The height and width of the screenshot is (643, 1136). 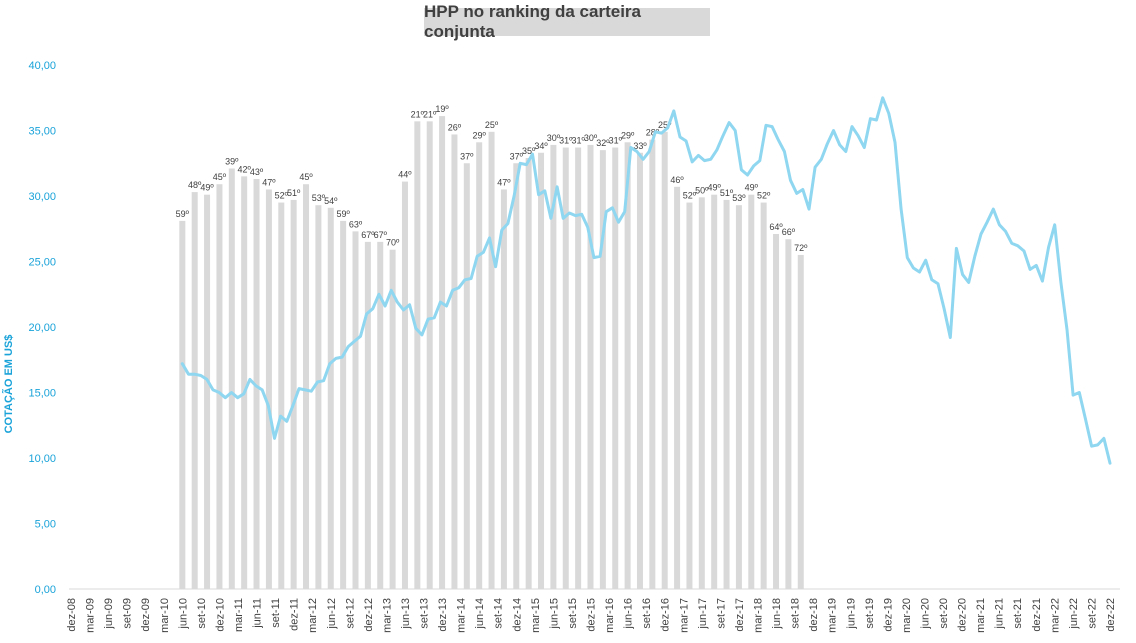 What do you see at coordinates (165, 615) in the screenshot?
I see `x-tick-label: mar-10` at bounding box center [165, 615].